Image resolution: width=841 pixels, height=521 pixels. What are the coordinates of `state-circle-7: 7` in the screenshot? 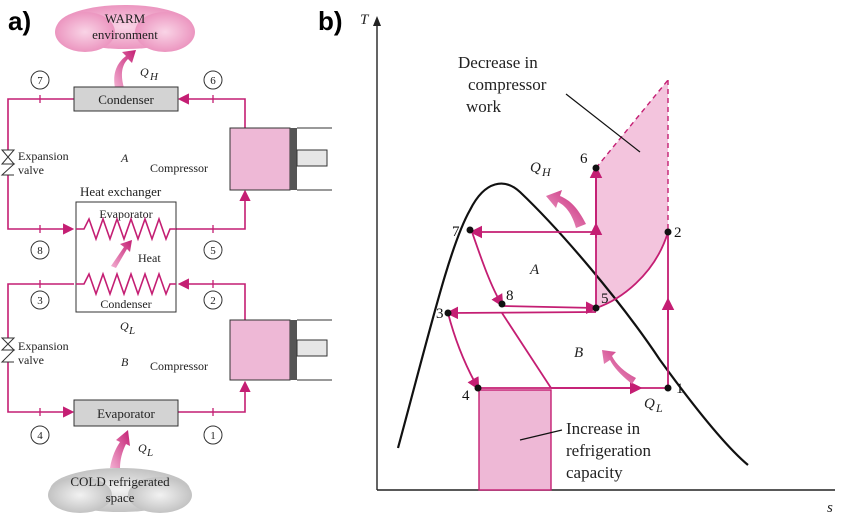 It's located at (40, 80).